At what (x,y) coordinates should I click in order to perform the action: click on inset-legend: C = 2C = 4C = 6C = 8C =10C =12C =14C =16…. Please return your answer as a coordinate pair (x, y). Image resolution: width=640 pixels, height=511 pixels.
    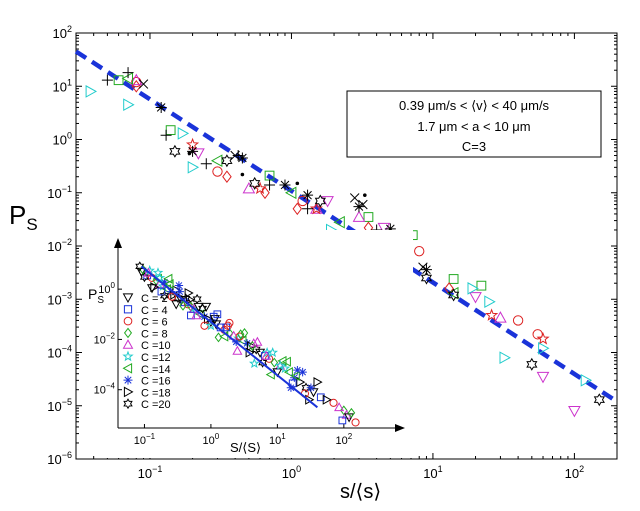
    Looking at the image, I should click on (146, 352).